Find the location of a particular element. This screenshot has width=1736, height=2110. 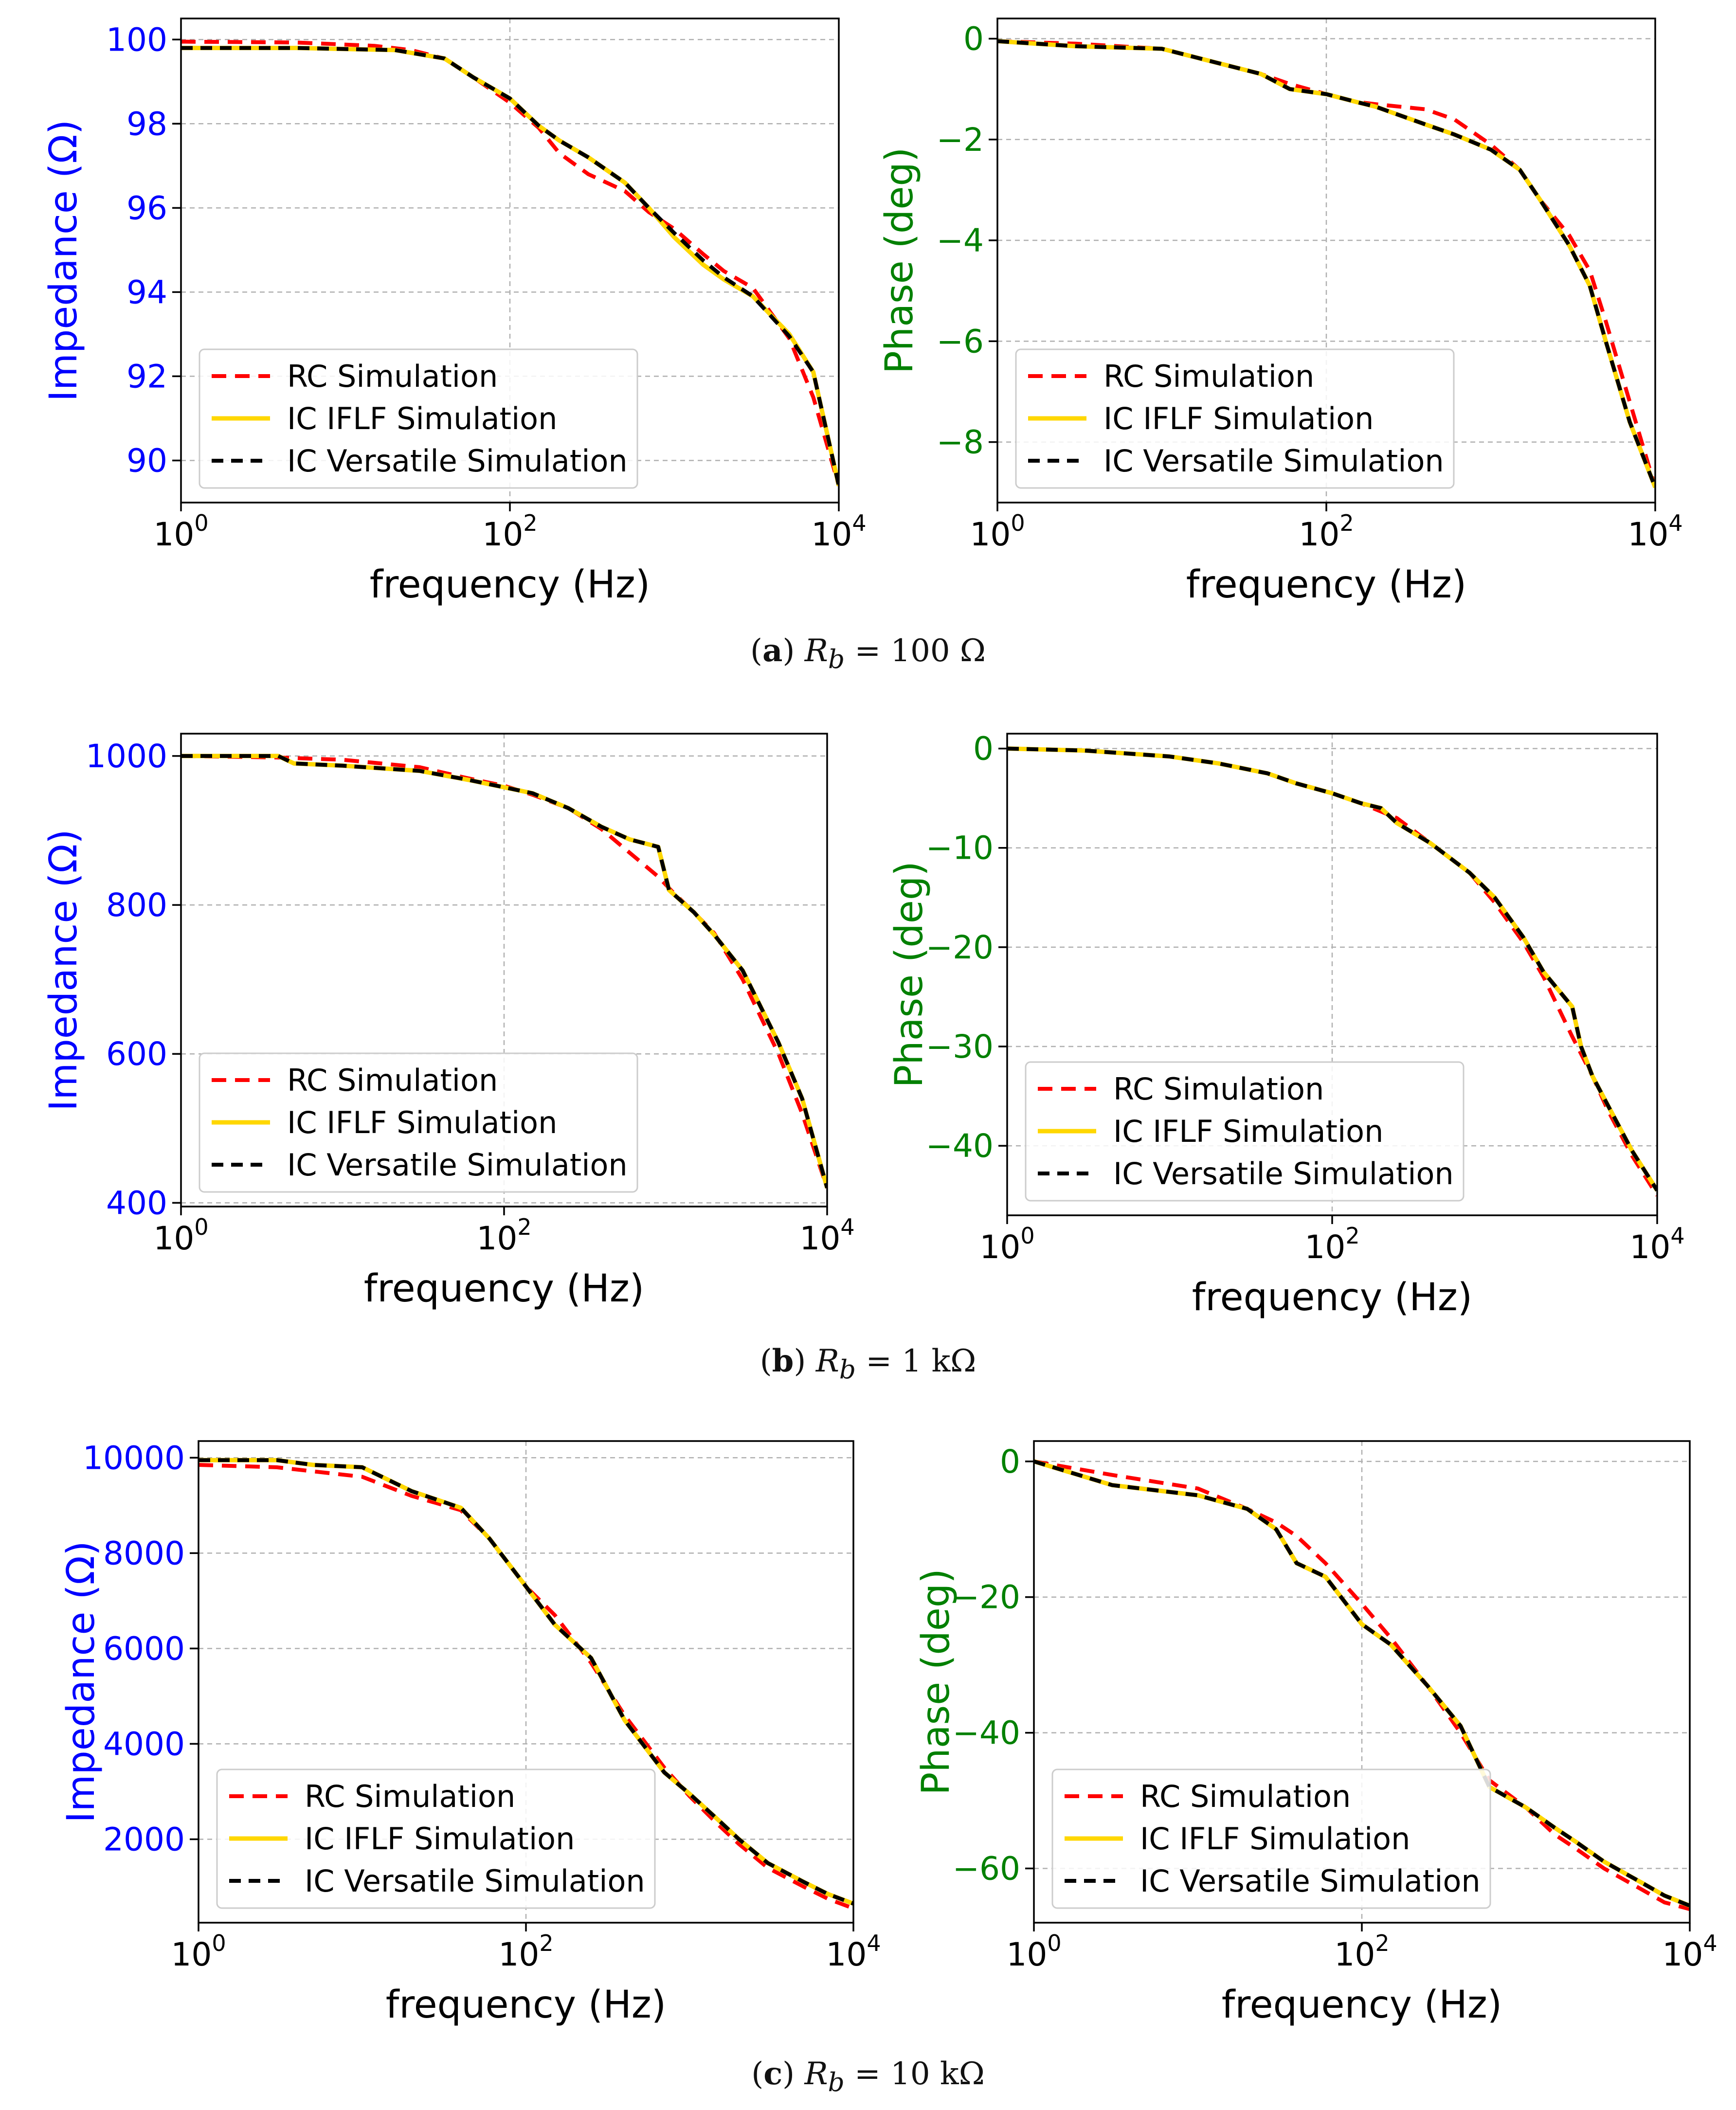

y-tick-label: 400 is located at coordinates (136, 1203).